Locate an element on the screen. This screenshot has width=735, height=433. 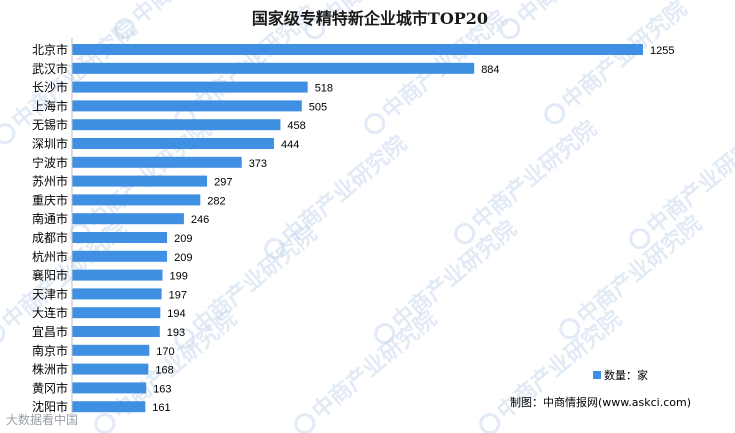
corner-watermark: 大数据看中国 is located at coordinates (42, 419).